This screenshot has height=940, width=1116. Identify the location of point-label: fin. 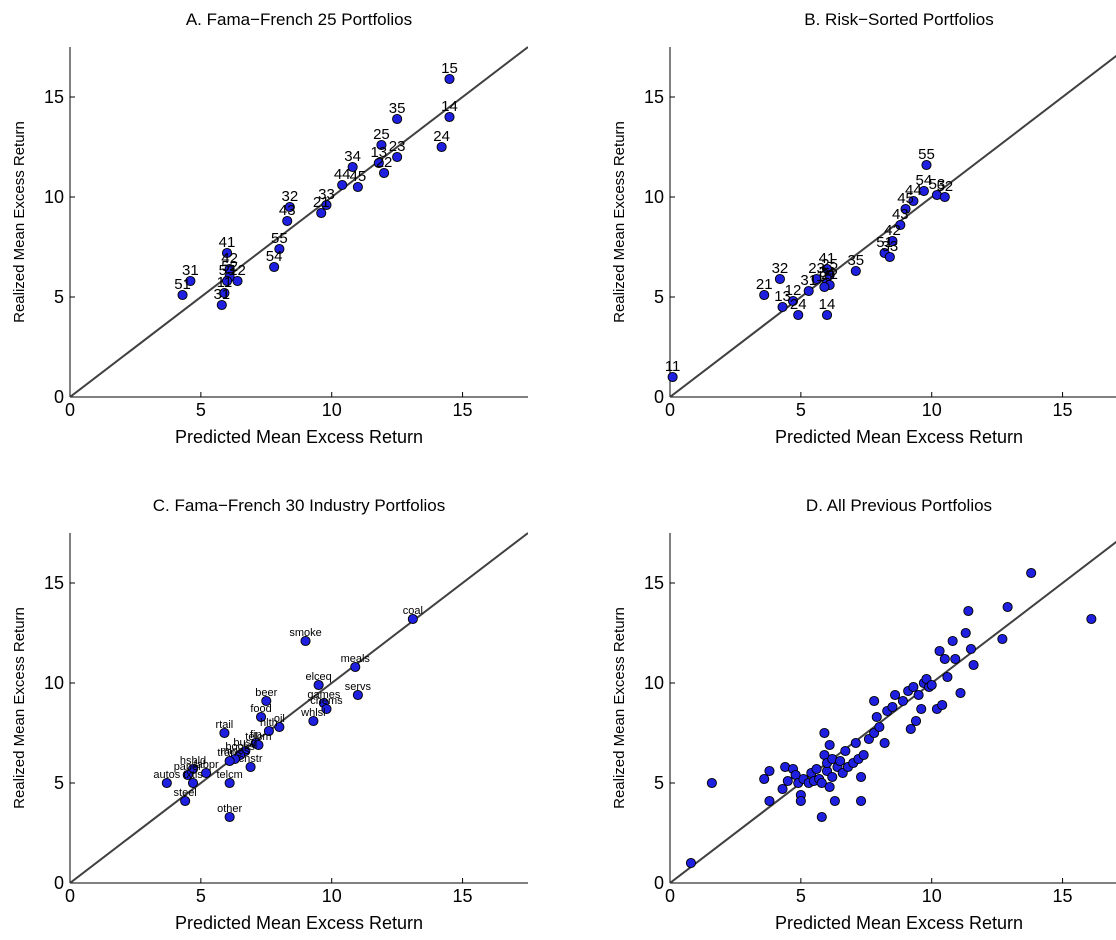
(256, 735).